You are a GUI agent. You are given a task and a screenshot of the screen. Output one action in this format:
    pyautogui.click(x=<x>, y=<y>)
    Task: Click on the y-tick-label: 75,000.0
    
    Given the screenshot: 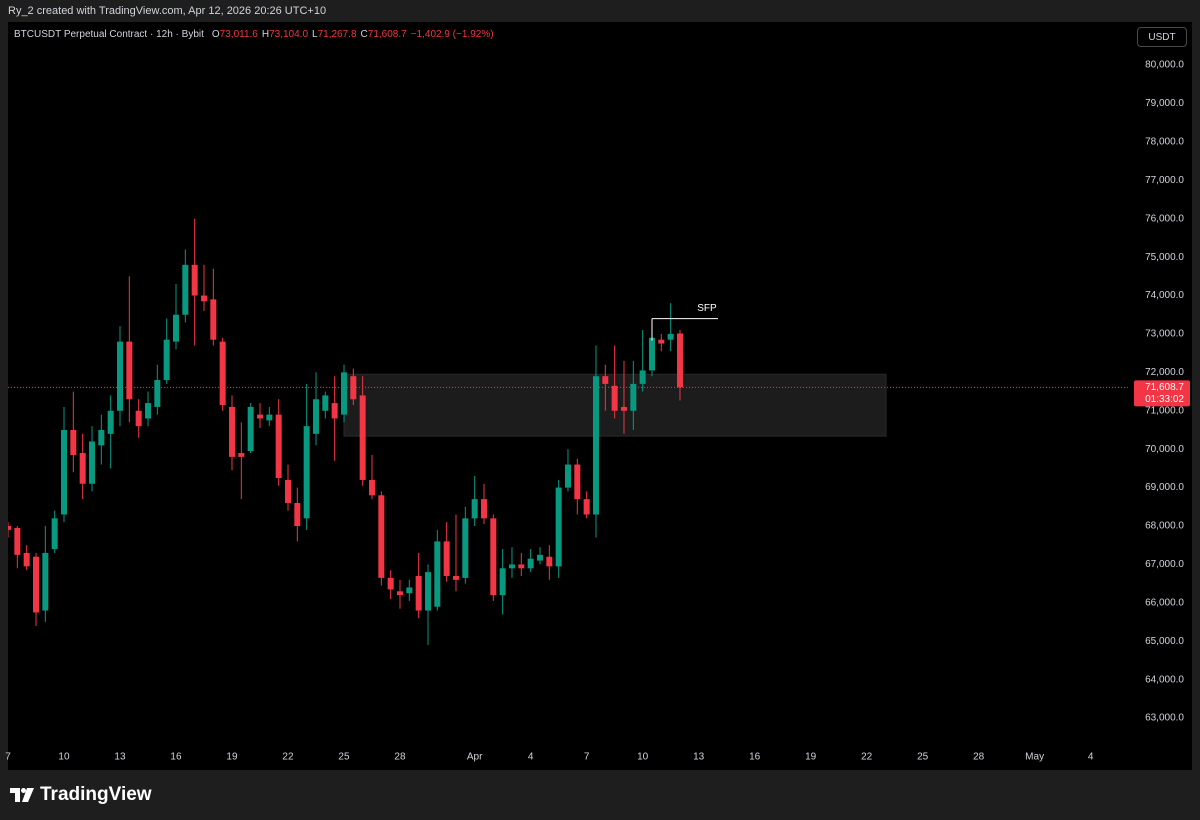 What is the action you would take?
    pyautogui.click(x=1164, y=257)
    